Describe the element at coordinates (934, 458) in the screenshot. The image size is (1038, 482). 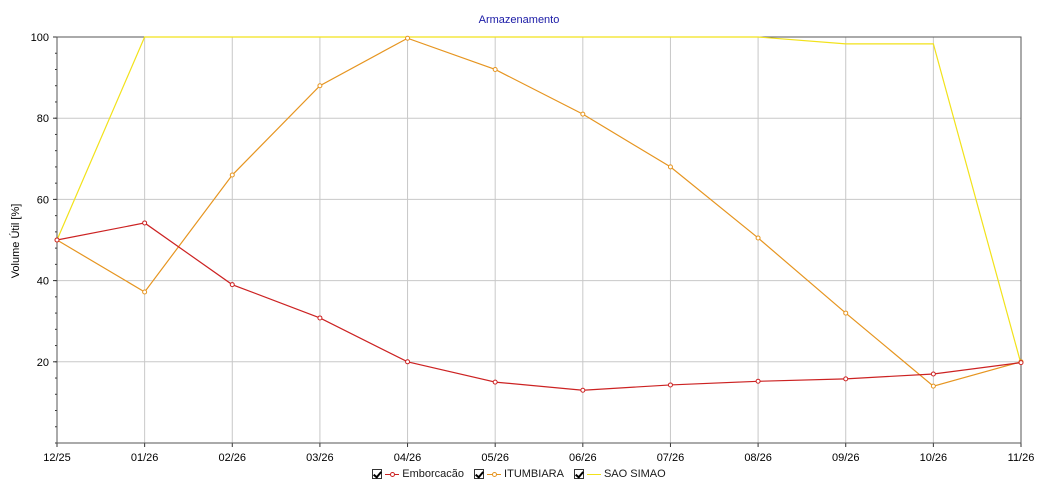
I see `x-tick-label: 10/26` at that location.